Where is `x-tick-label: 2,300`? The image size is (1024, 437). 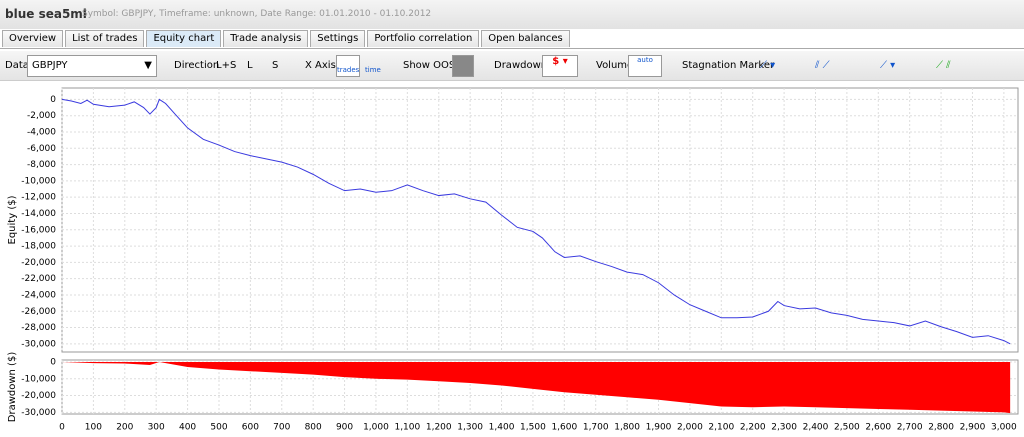
x-tick-label: 2,300 is located at coordinates (784, 428).